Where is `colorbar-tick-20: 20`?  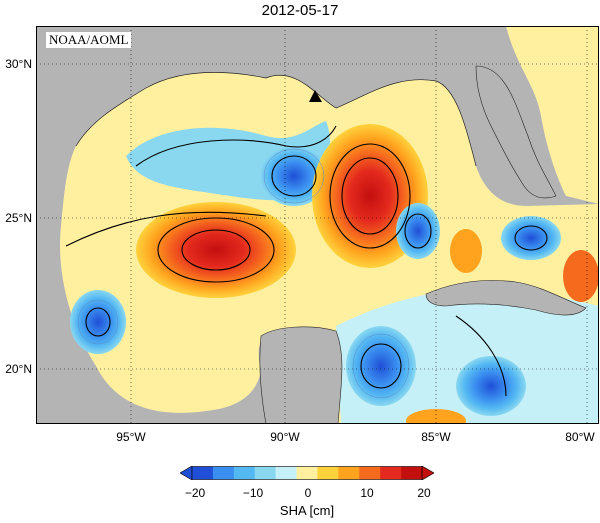 colorbar-tick-20: 20 is located at coordinates (424, 493).